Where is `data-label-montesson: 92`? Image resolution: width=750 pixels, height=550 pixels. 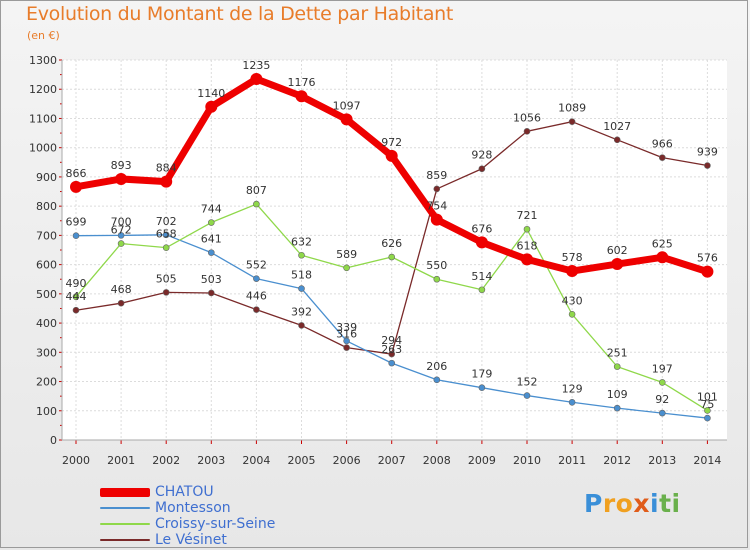
data-label-montesson: 92 is located at coordinates (662, 399).